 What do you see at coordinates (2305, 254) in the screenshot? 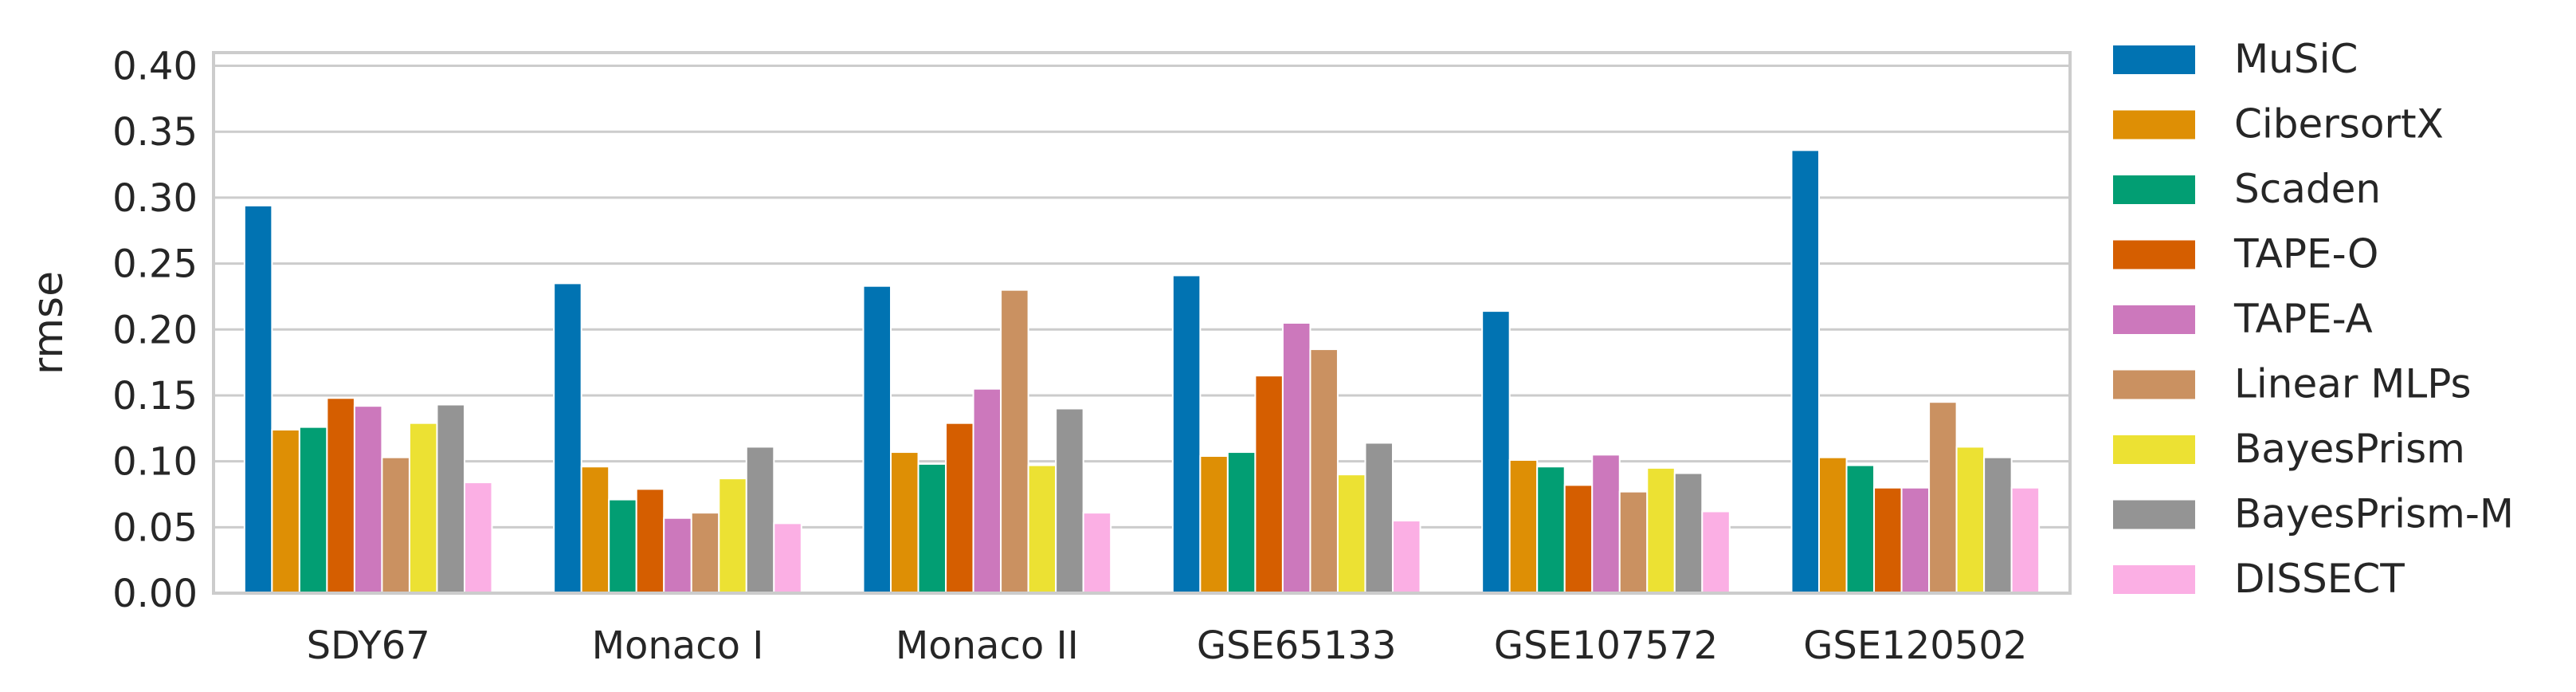
I see `legend-label: TAPE-O` at bounding box center [2305, 254].